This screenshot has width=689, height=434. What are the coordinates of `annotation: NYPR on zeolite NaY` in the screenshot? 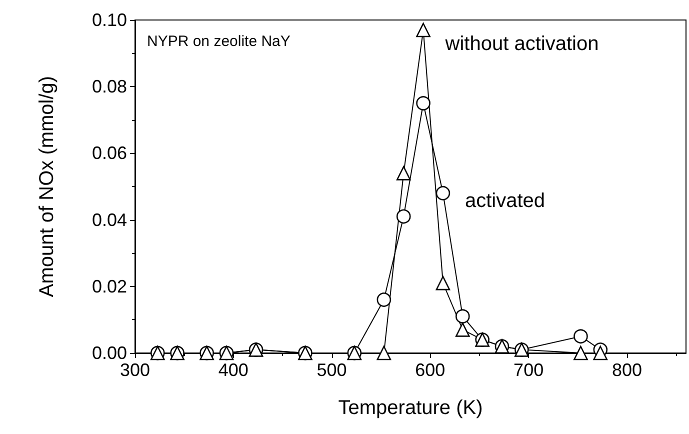 It's located at (218, 41).